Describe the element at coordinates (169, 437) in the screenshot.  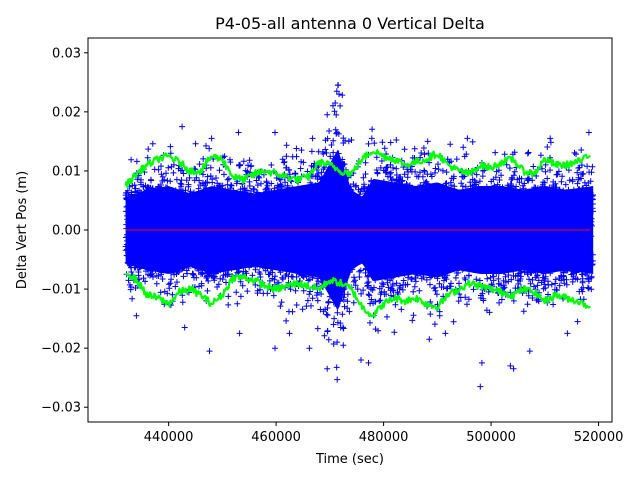
I see `x-tick-label: 440000` at that location.